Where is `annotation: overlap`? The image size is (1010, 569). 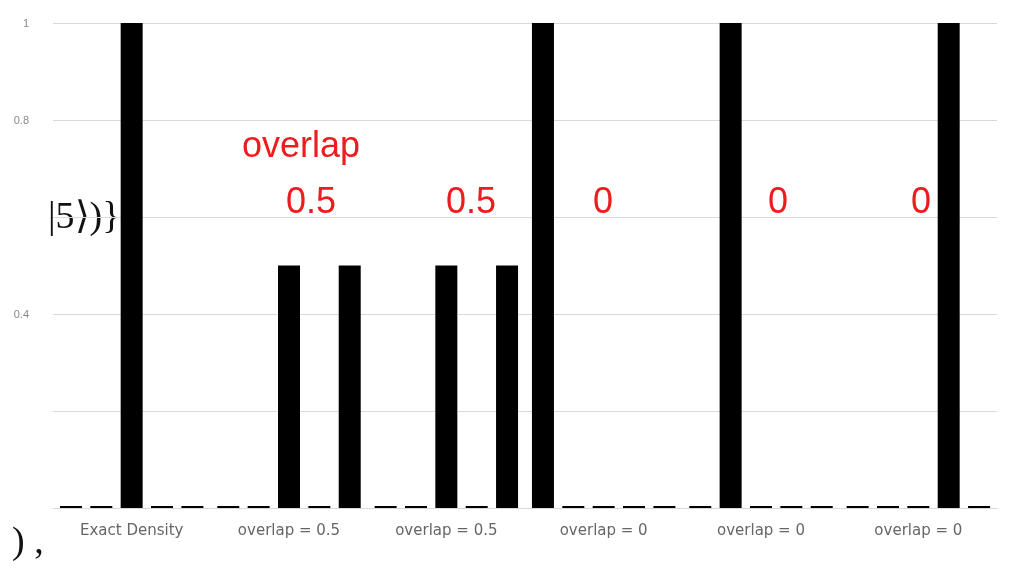
annotation: overlap is located at coordinates (301, 144).